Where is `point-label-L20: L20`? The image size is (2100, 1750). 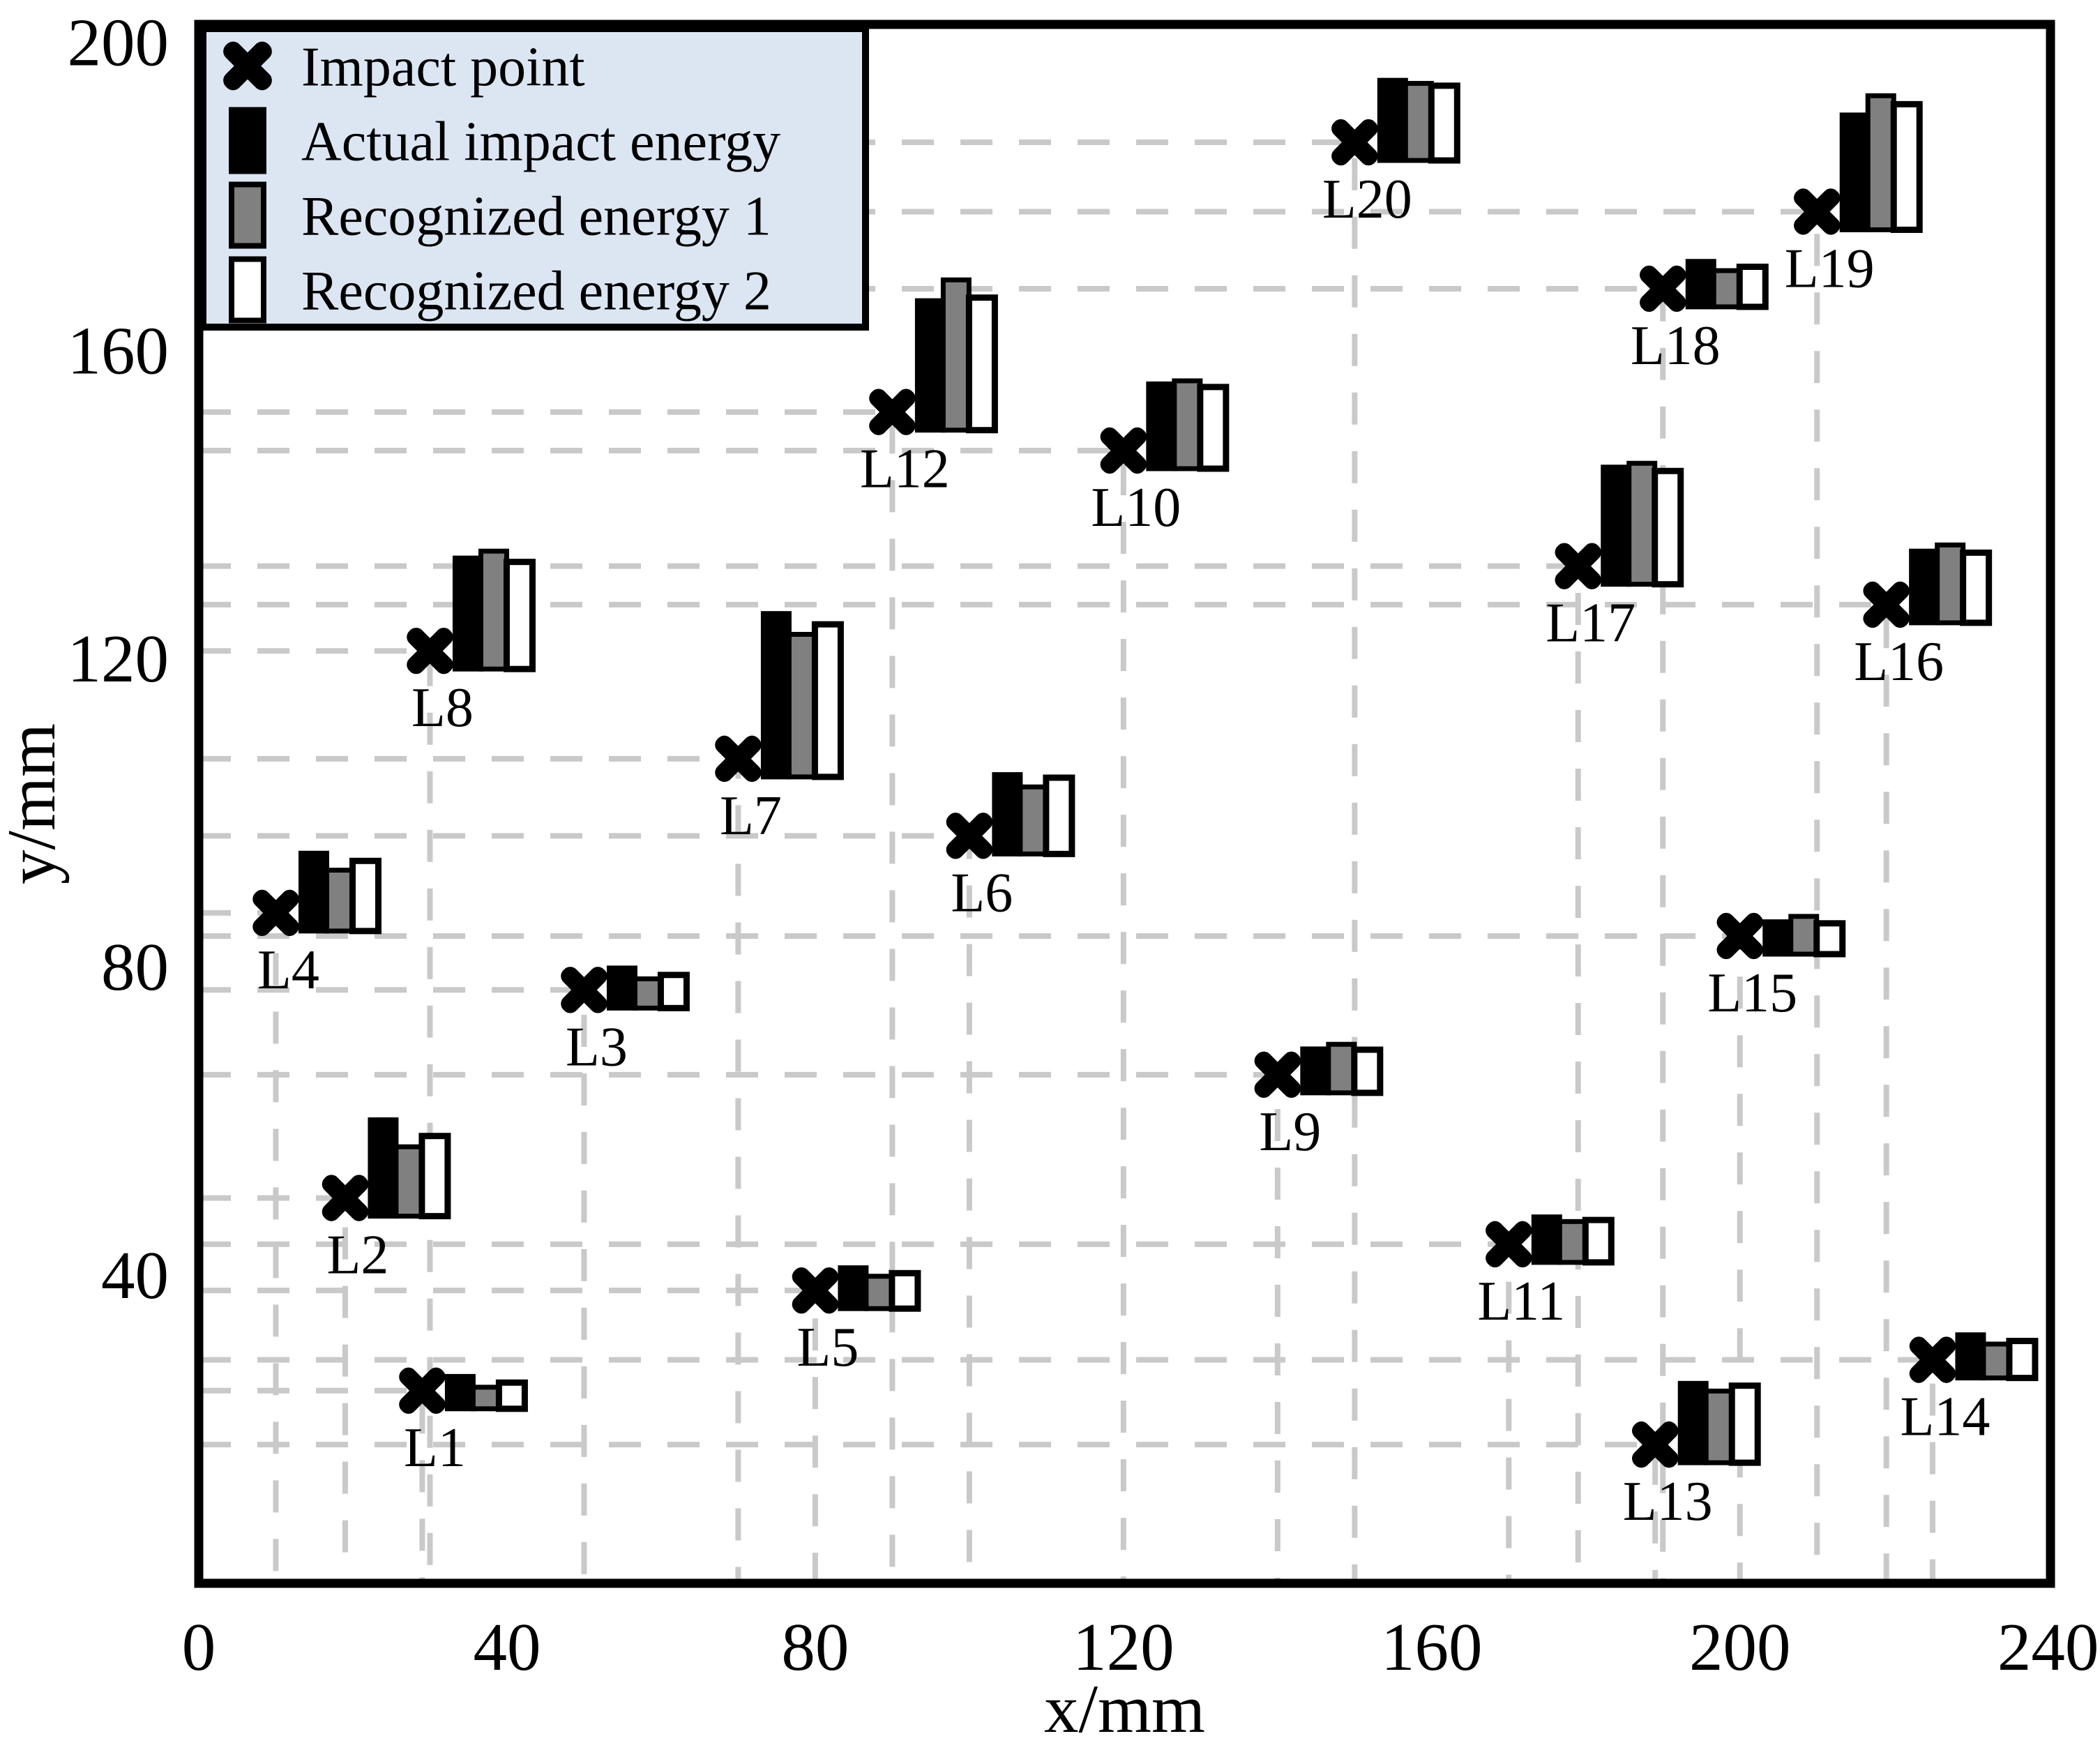
point-label-L20: L20 is located at coordinates (1367, 199).